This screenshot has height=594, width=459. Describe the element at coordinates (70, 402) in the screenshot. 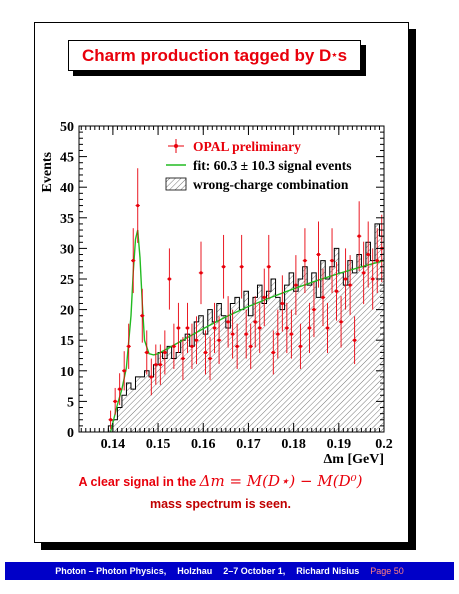

I see `y-tick-label: 5` at that location.